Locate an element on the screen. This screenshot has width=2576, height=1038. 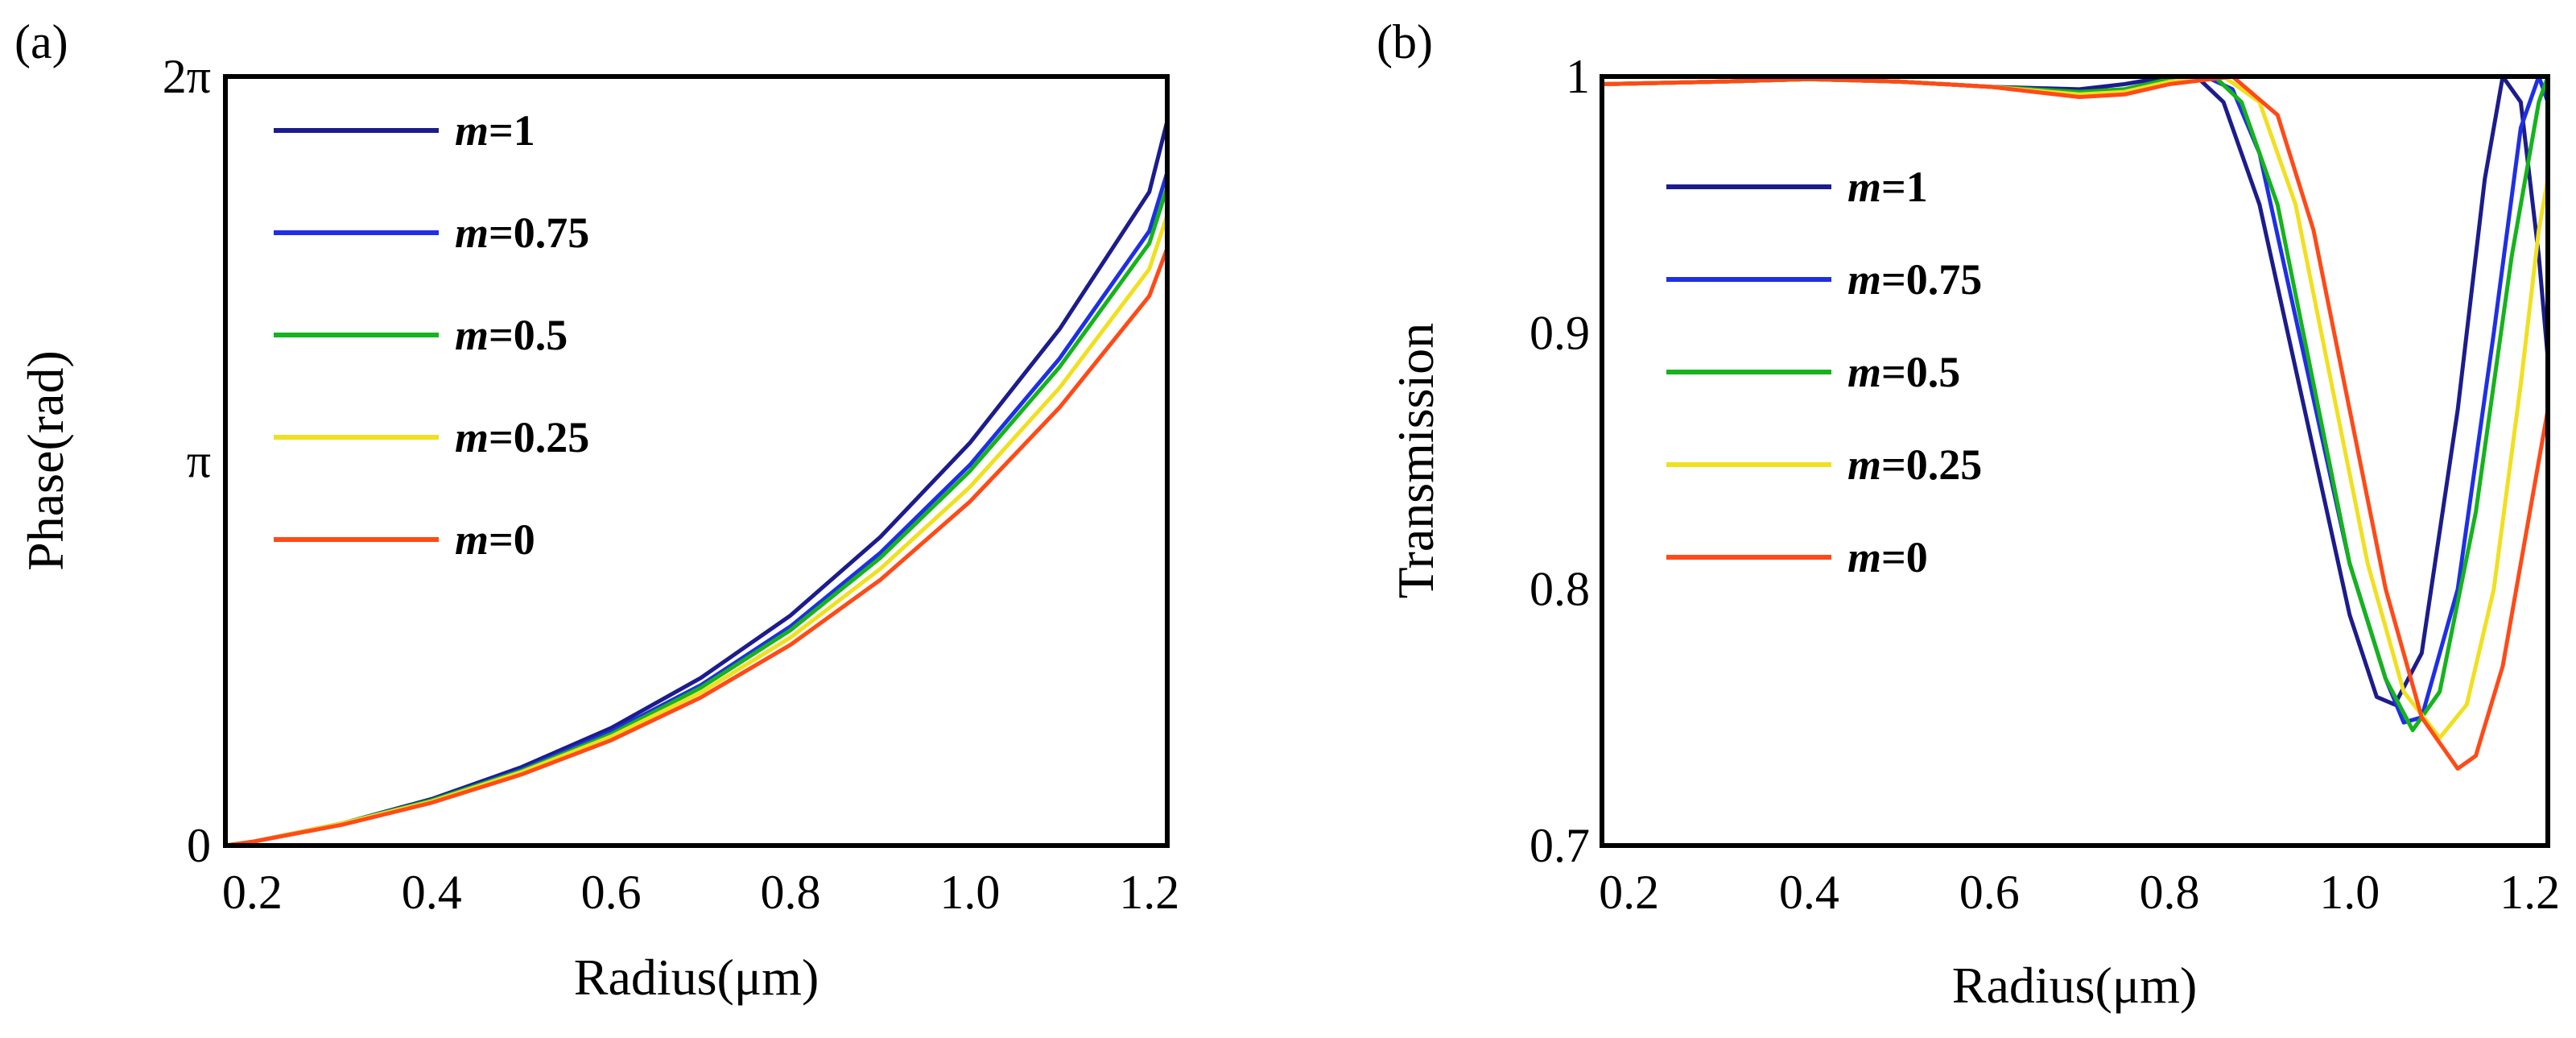
y-tick-label: 0.7 is located at coordinates (1560, 845).